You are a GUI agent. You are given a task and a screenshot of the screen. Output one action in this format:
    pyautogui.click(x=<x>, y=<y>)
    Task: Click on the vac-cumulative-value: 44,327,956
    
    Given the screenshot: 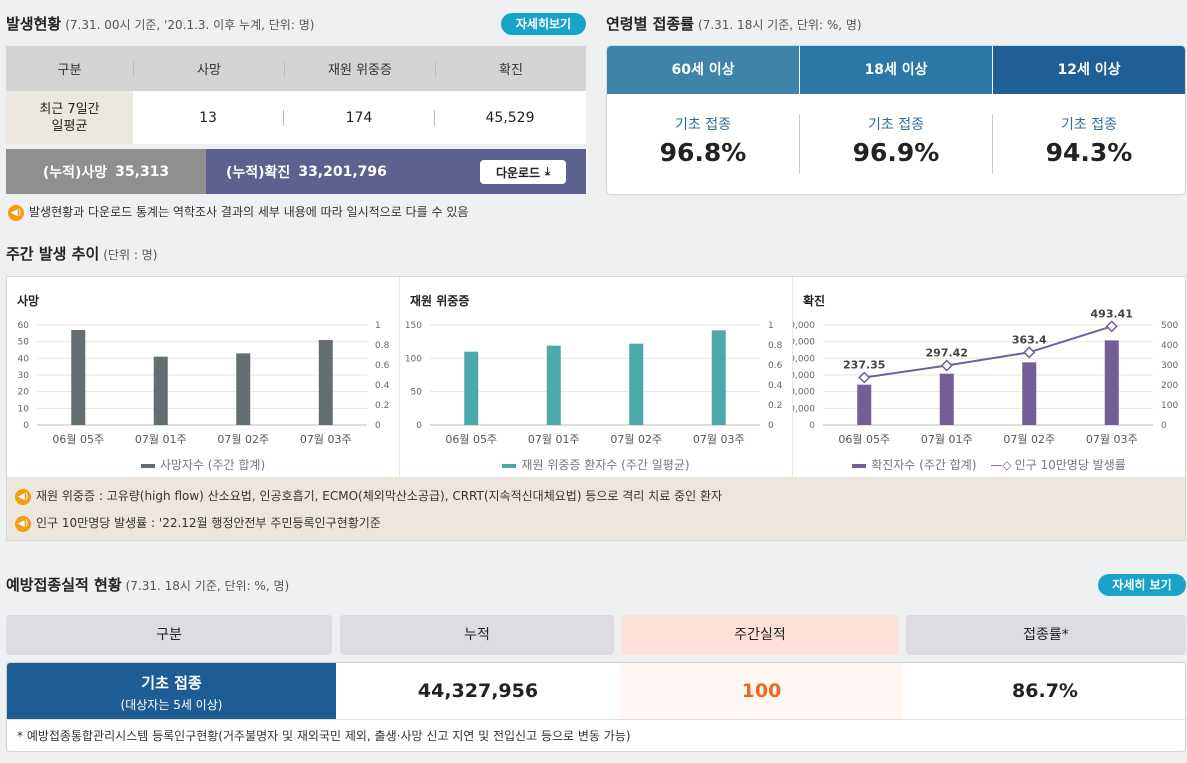 What is the action you would take?
    pyautogui.click(x=478, y=691)
    